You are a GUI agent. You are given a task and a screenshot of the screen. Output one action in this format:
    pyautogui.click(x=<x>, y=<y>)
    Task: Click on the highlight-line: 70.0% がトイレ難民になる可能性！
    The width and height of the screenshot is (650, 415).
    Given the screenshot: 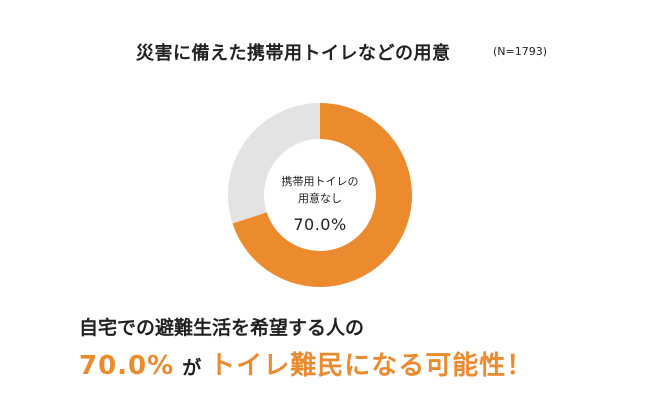 What is the action you would take?
    pyautogui.click(x=306, y=363)
    